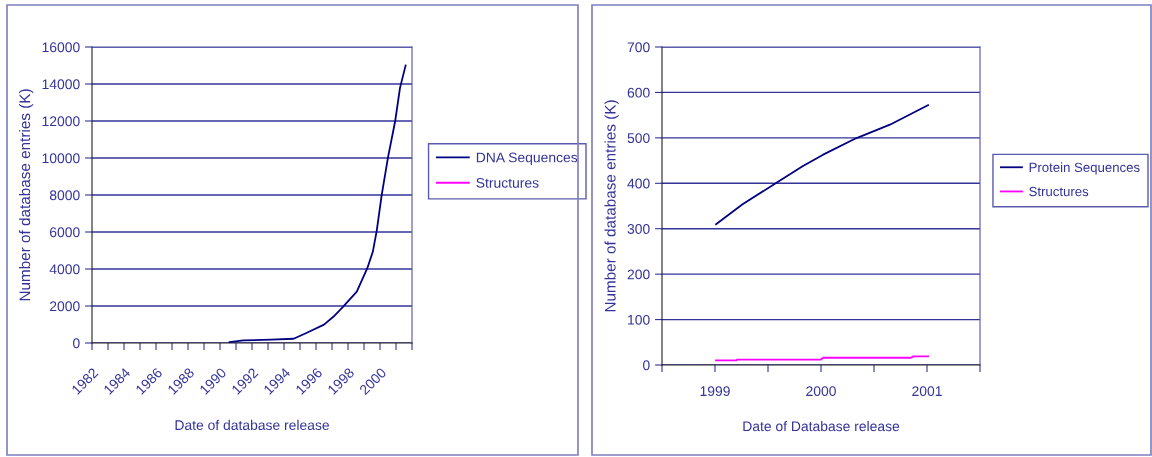 Image resolution: width=1152 pixels, height=457 pixels. I want to click on legend-label: Protein Sequences, so click(1084, 168).